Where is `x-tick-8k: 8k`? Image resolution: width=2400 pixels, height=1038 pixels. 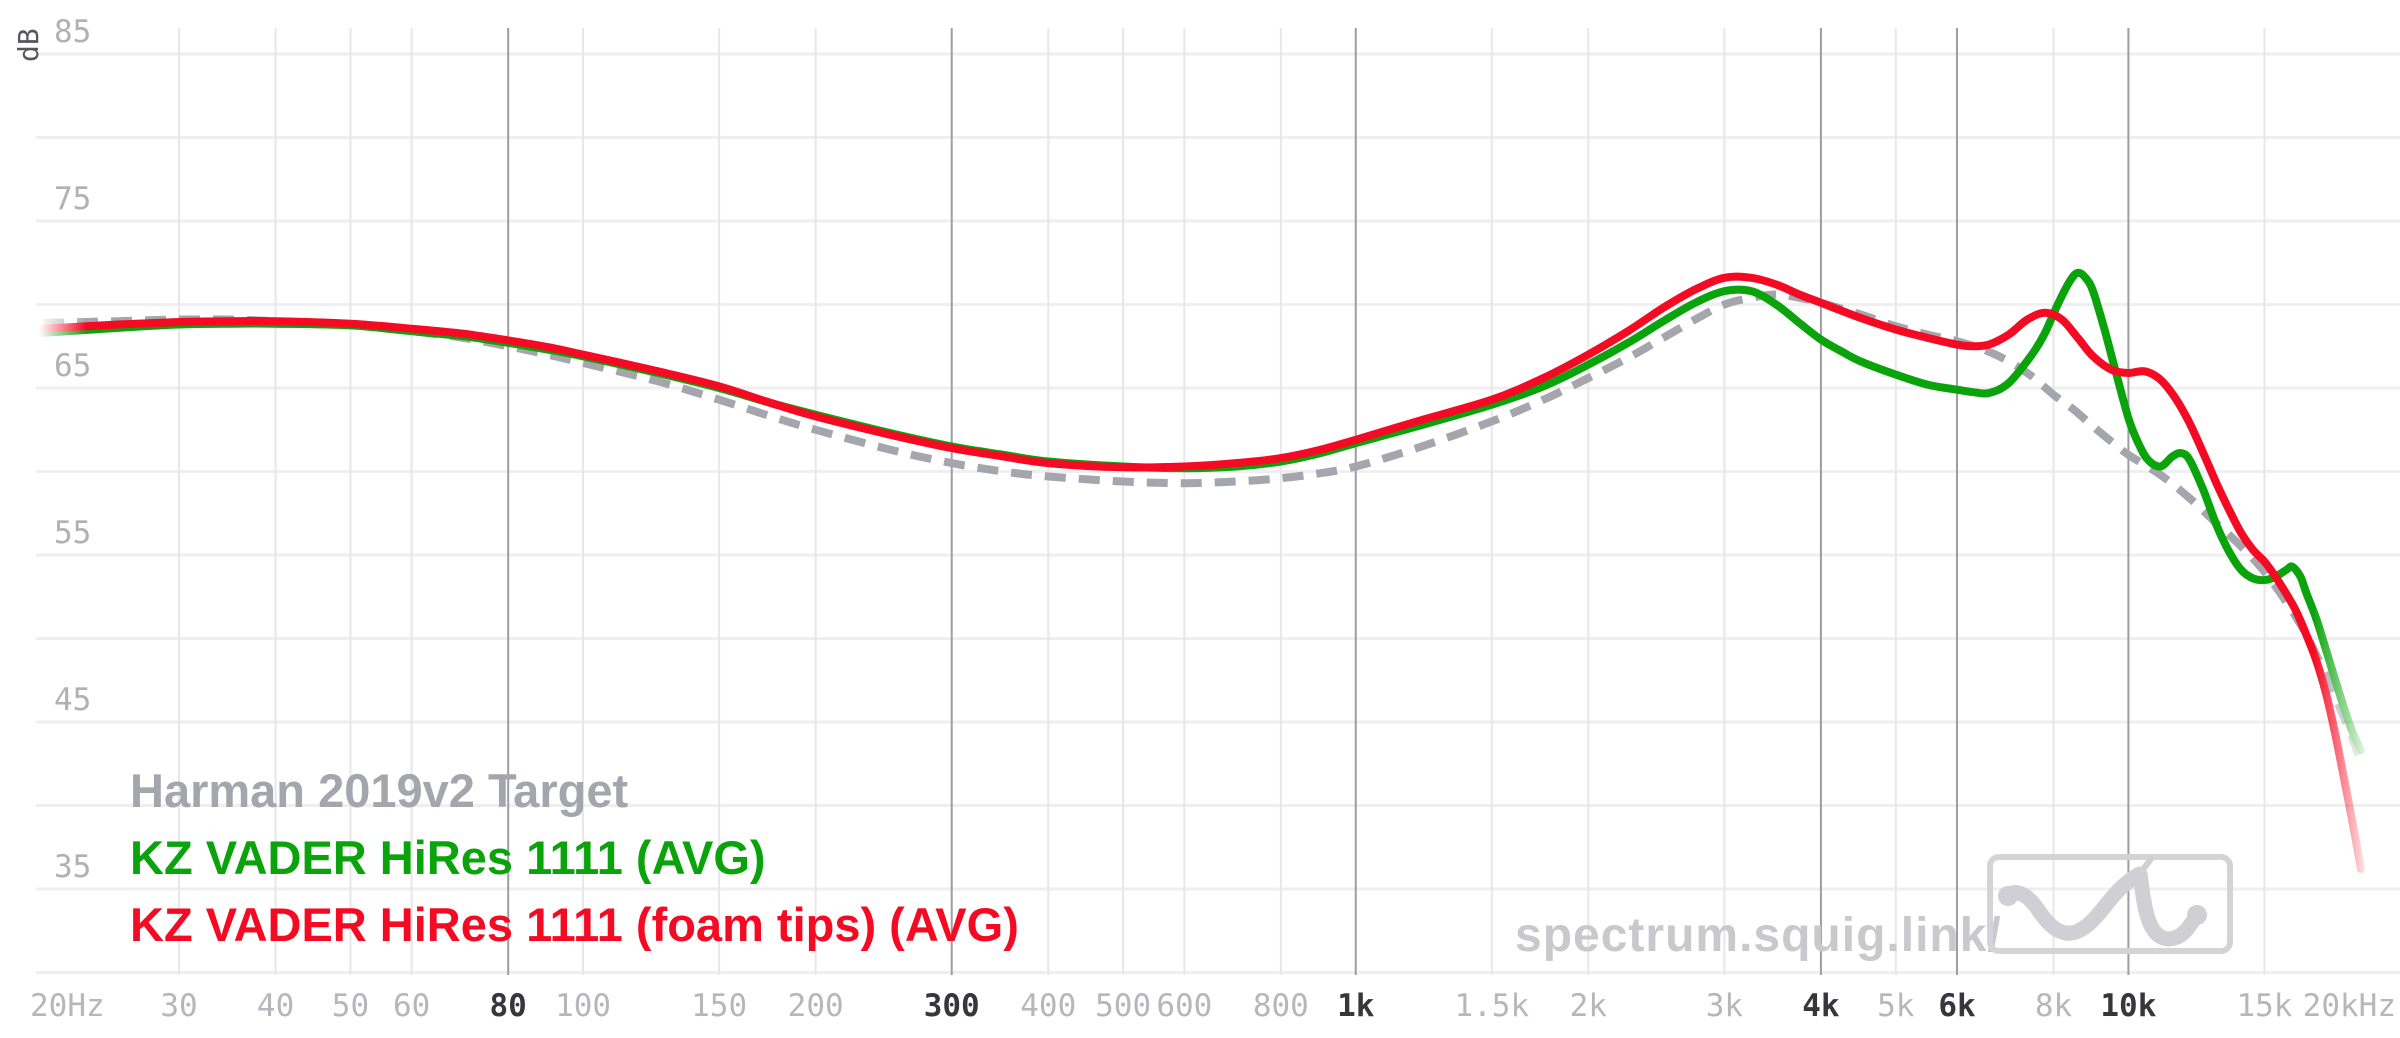
x-tick-8k: 8k is located at coordinates (2054, 1006).